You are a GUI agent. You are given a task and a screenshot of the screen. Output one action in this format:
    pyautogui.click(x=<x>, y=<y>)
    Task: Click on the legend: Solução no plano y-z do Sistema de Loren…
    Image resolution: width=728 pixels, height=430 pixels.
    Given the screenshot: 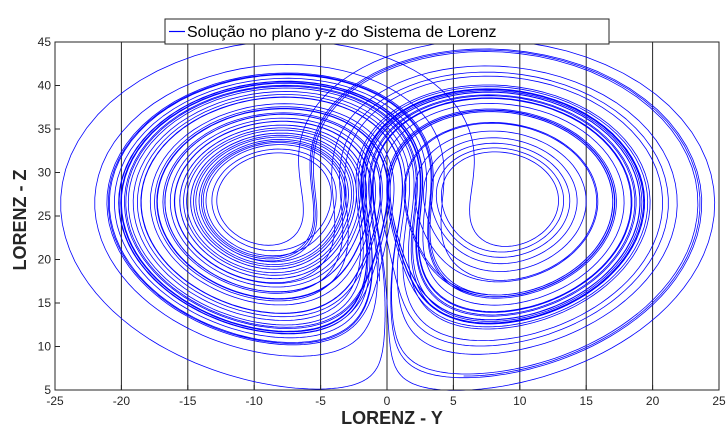 What is the action you would take?
    pyautogui.click(x=387, y=31)
    